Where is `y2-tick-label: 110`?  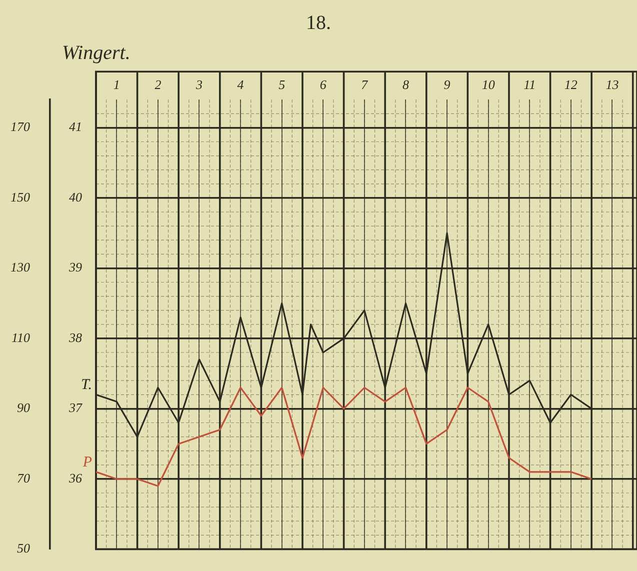
y2-tick-label: 110 is located at coordinates (20, 337).